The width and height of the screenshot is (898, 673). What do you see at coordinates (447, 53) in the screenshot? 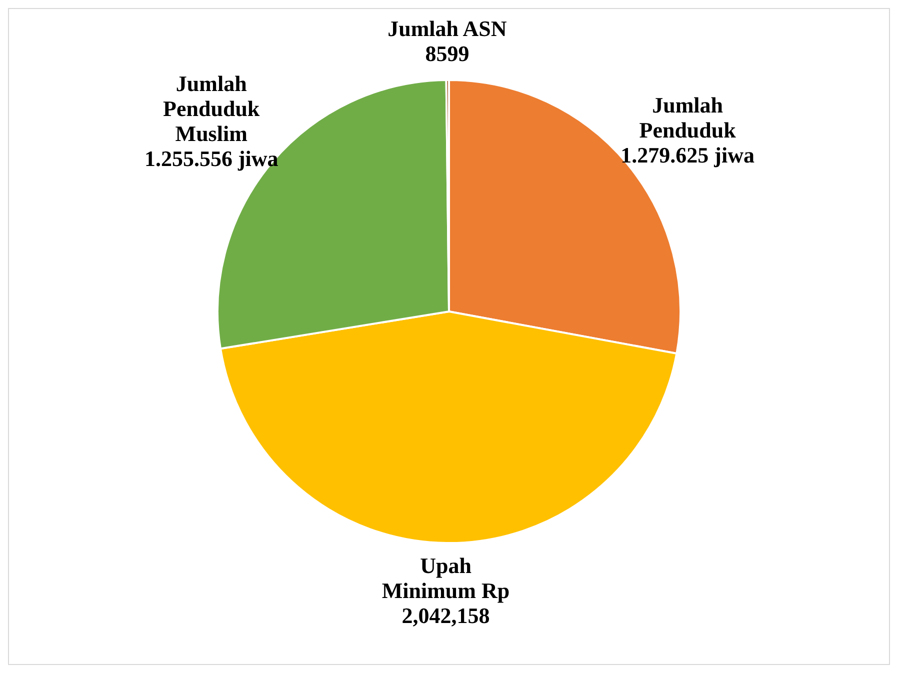
I see `data-label: 8599` at bounding box center [447, 53].